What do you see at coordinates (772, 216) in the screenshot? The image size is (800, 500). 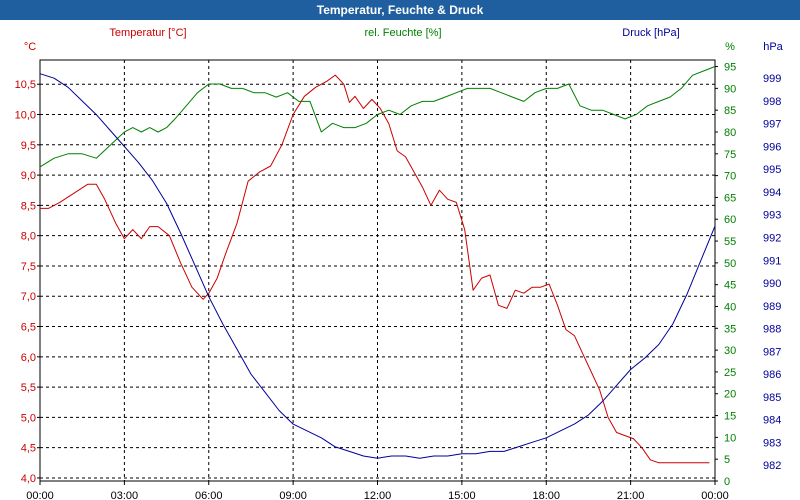 I see `pressure-tick-label: 993` at bounding box center [772, 216].